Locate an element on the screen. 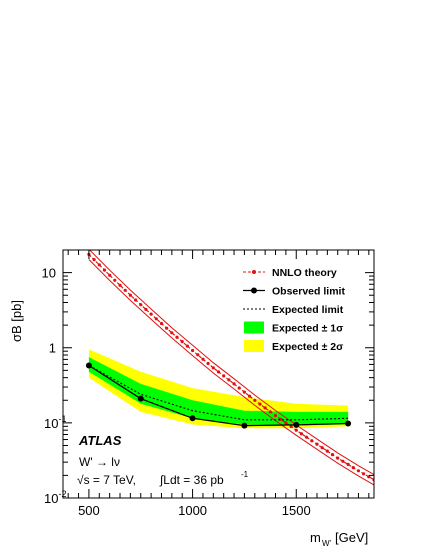  expected-limit-line is located at coordinates (218, 393).